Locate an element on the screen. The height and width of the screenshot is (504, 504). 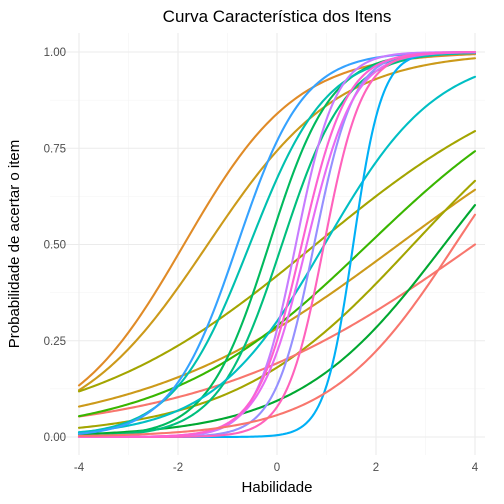
y-tick-labels: 0.00 0.25 0.50 0.75 1.00 is located at coordinates (55, 245).